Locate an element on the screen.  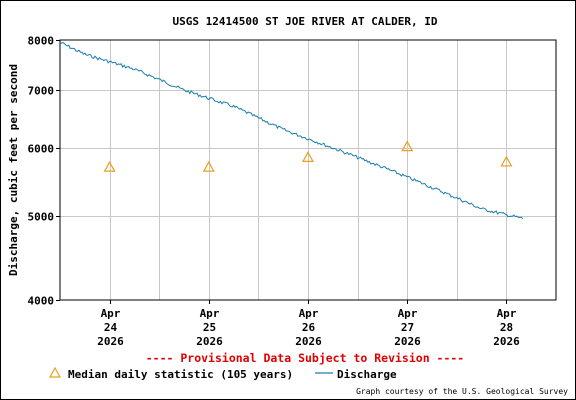
x-tick-label-day: 26 is located at coordinates (309, 327).